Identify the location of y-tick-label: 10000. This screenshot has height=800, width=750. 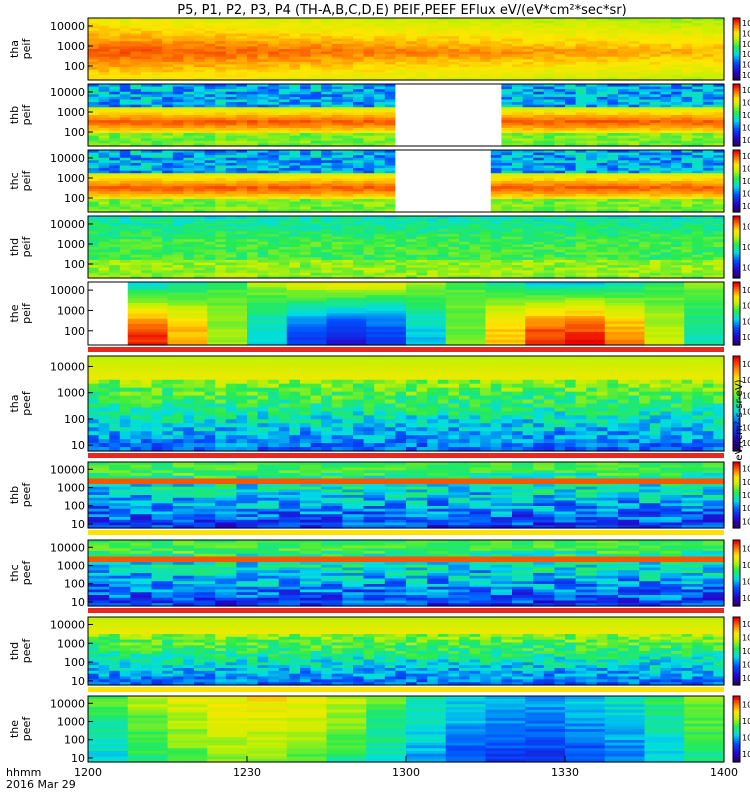
(67, 158).